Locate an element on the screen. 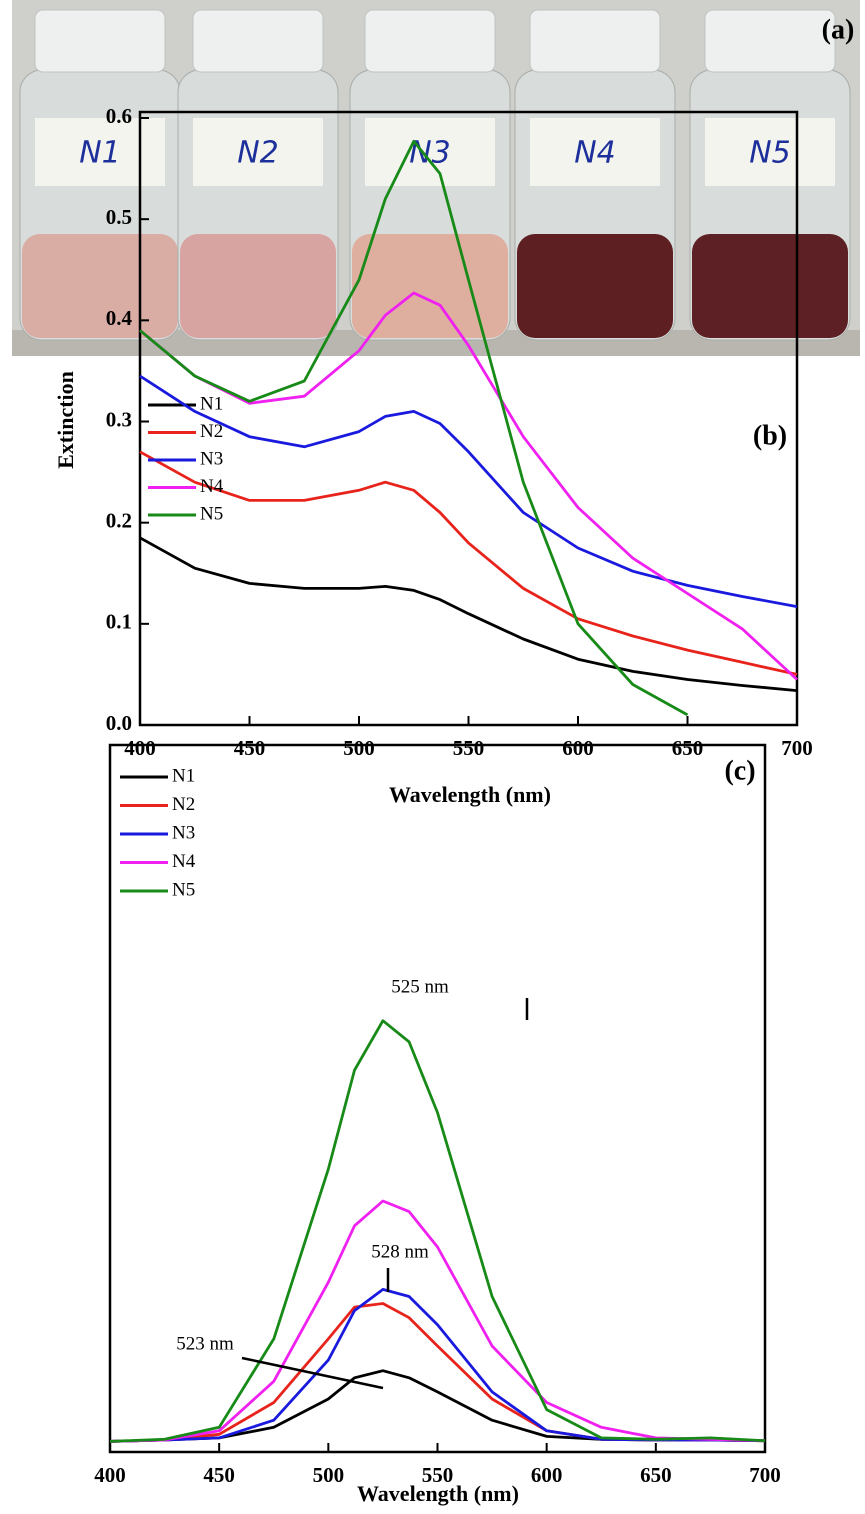 The image size is (865, 1514). vial-label: N4 is located at coordinates (595, 153).